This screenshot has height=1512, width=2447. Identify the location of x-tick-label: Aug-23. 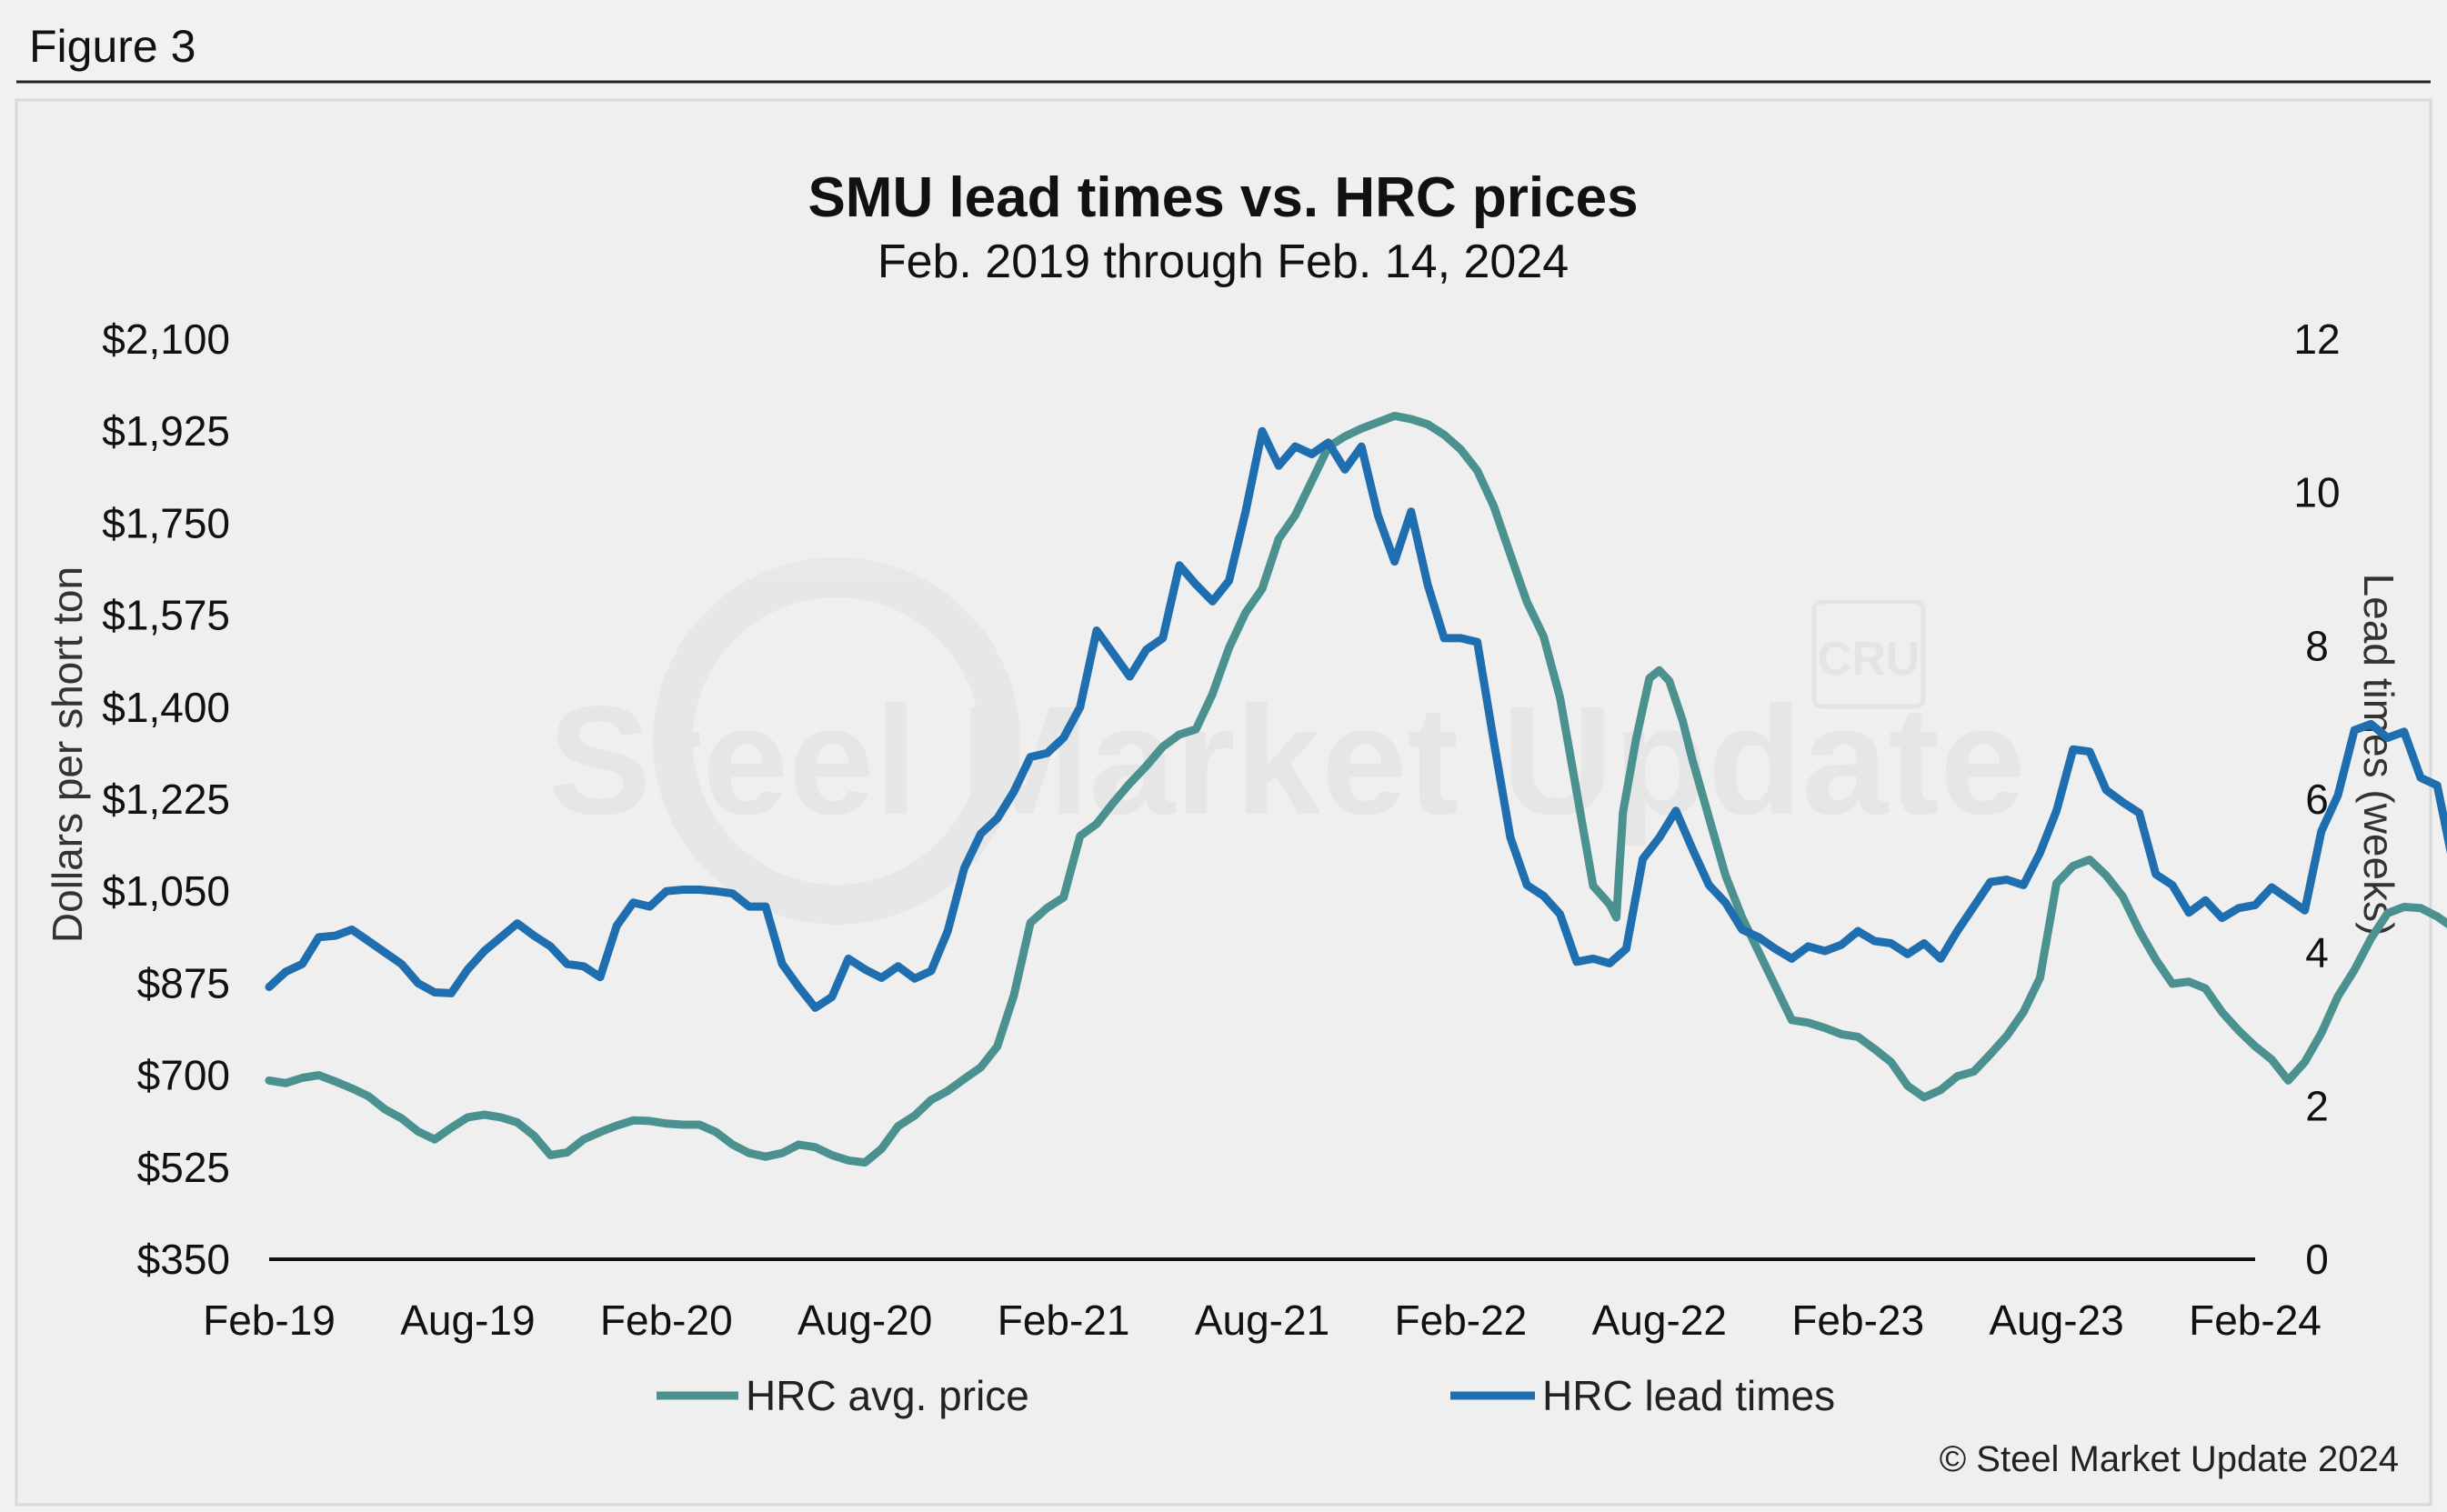
(2056, 1320).